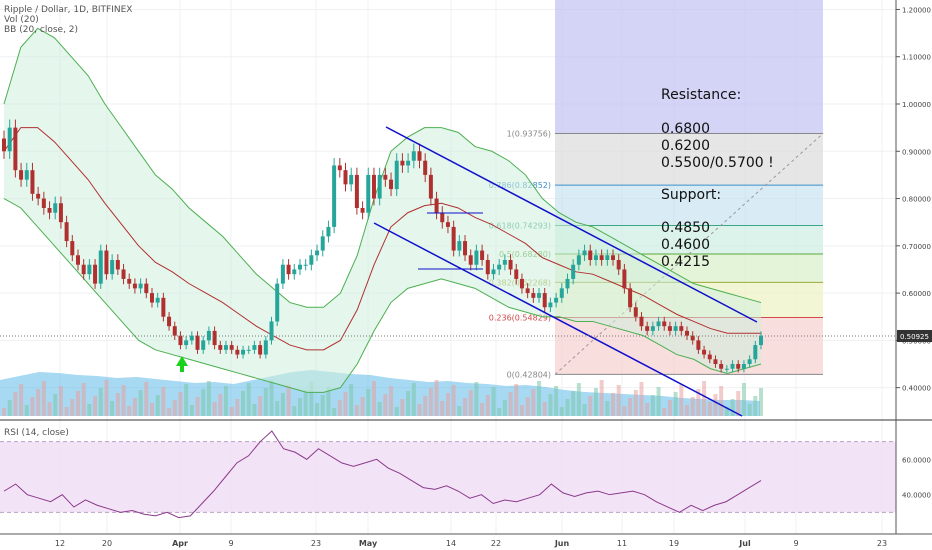 This screenshot has height=550, width=932. Describe the element at coordinates (382, 474) in the screenshot. I see `rsi-line` at that location.